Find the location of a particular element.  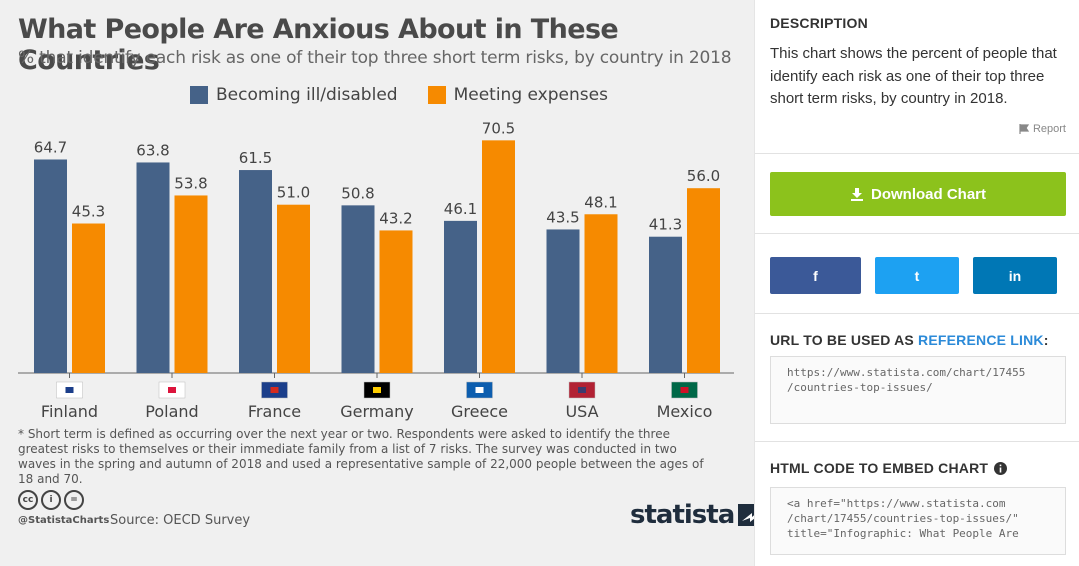

legend-label-ill: Becoming ill/disabled is located at coordinates (307, 95).